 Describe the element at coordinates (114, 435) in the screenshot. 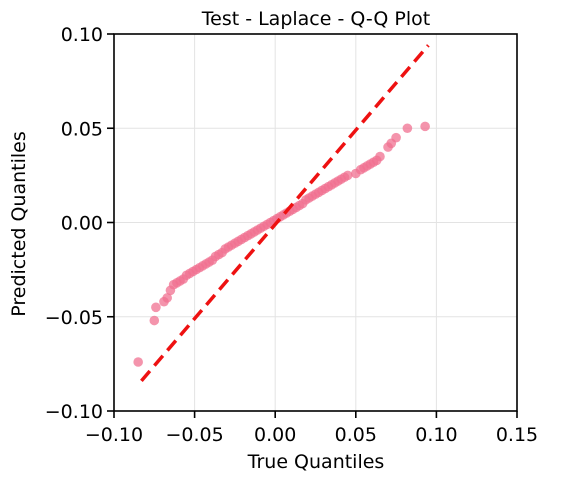

I see `x-tick-label: −0.10` at that location.